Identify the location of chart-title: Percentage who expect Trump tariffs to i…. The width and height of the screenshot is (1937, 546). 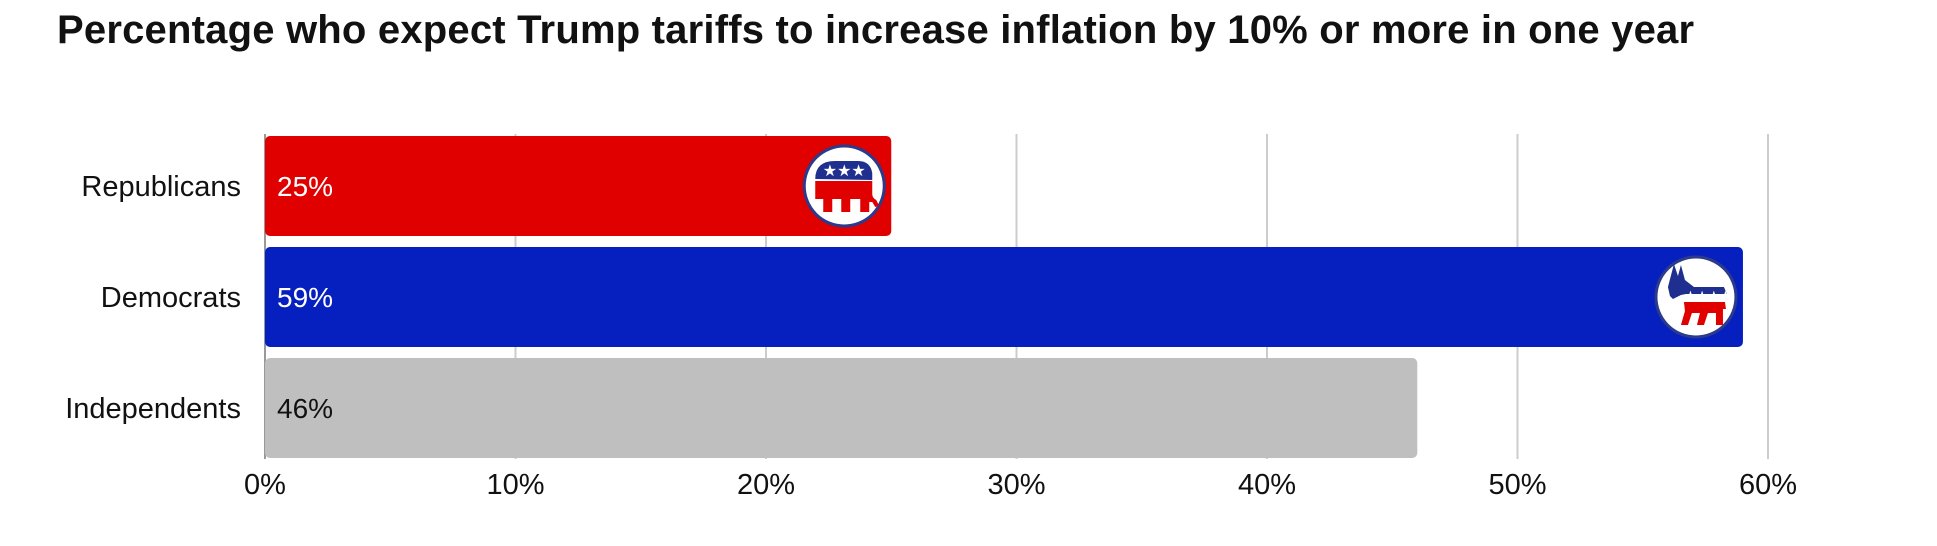
(876, 30).